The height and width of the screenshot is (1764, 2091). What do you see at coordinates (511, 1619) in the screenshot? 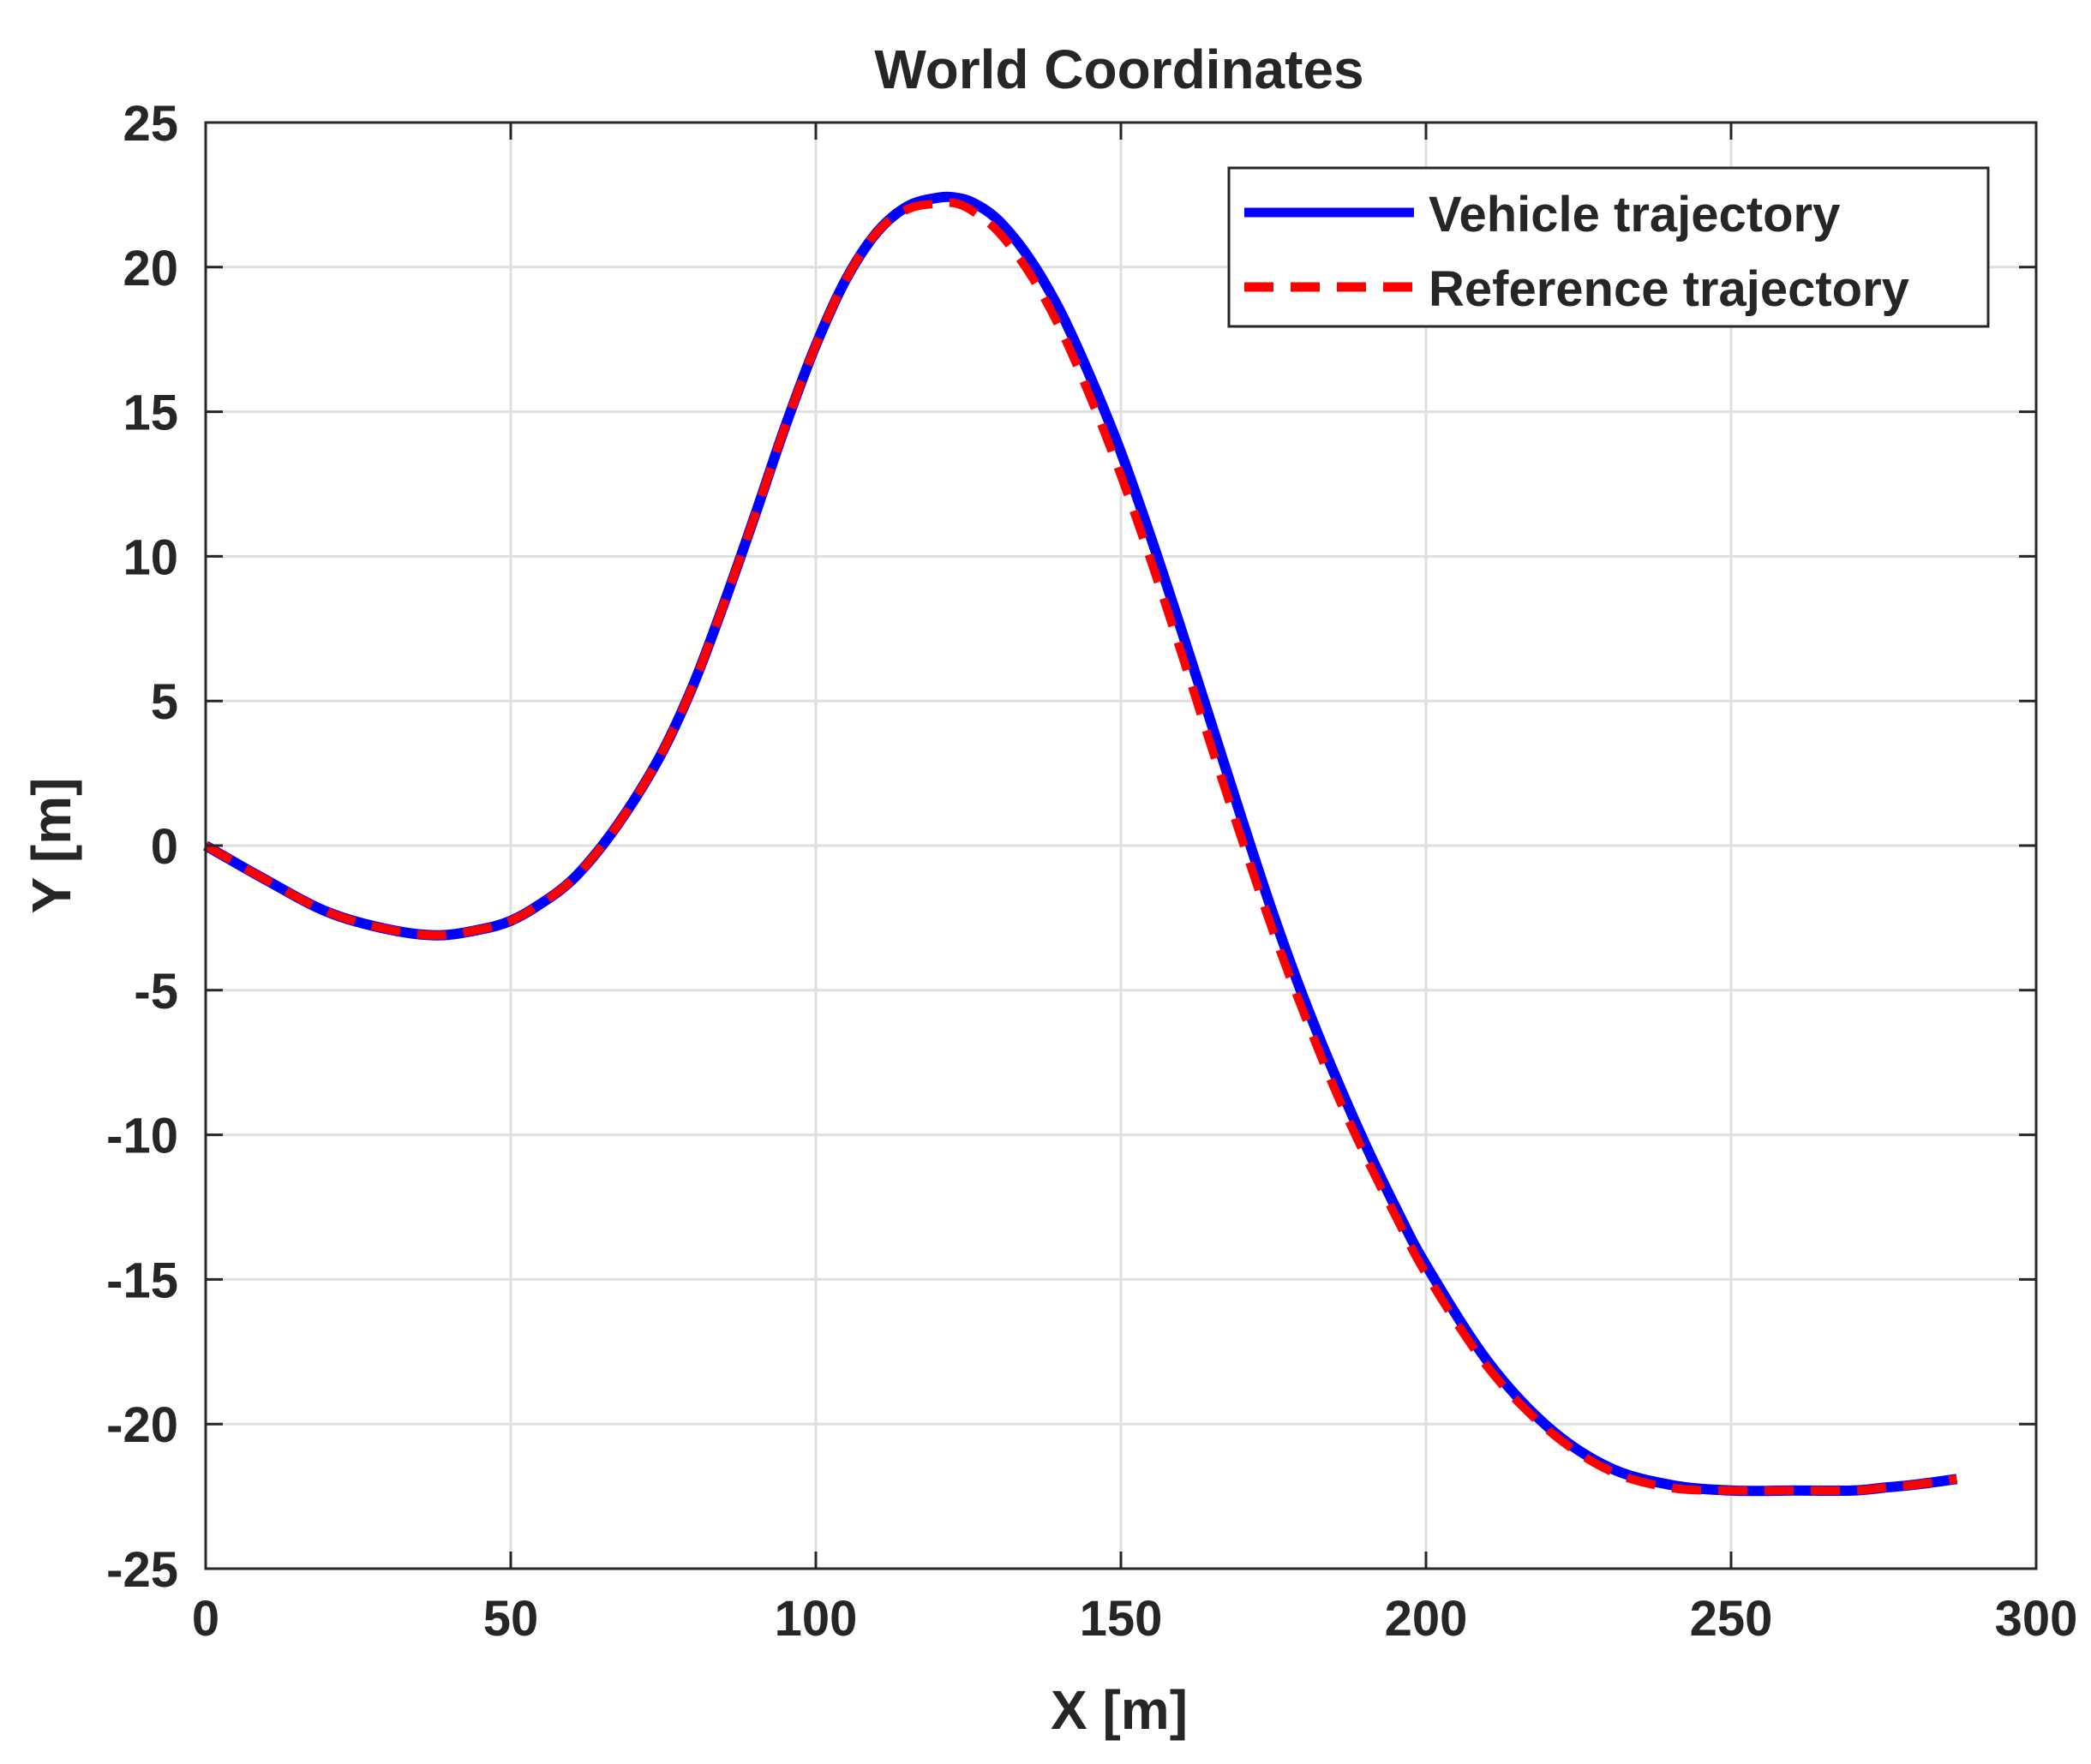
I see `x-tick-label: 50` at bounding box center [511, 1619].